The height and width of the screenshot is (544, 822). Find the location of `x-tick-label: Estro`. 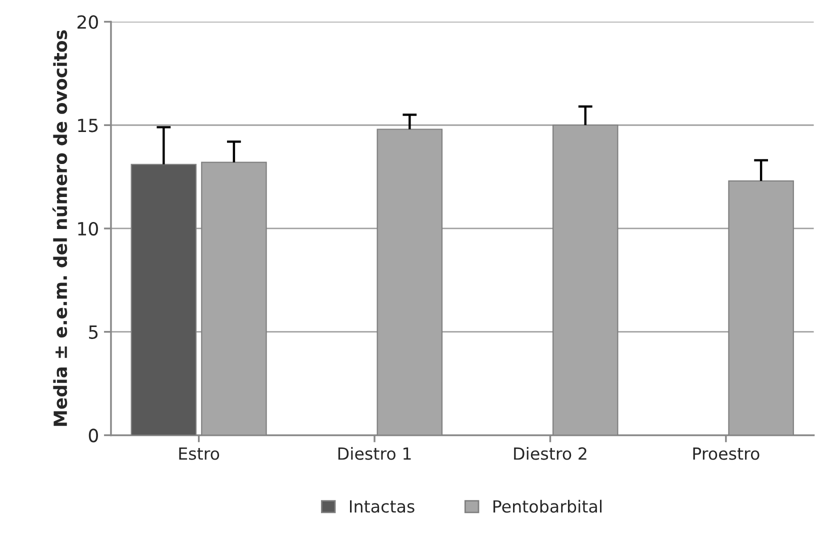

x-tick-label: Estro is located at coordinates (199, 454).